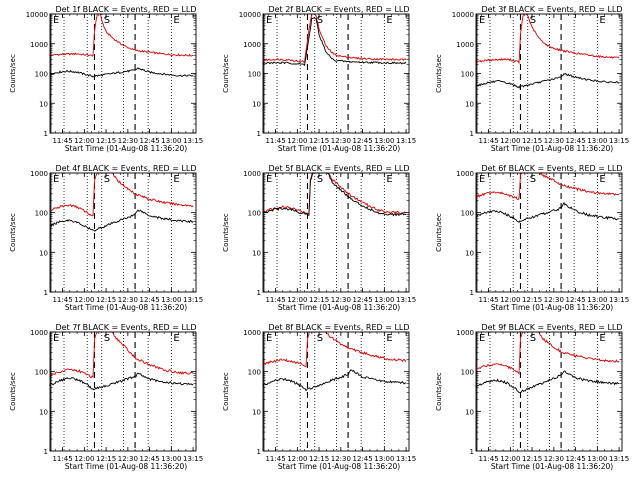  Describe the element at coordinates (338, 168) in the screenshot. I see `panel-title: Det 5f BLACK = Events, RED = LLD` at that location.